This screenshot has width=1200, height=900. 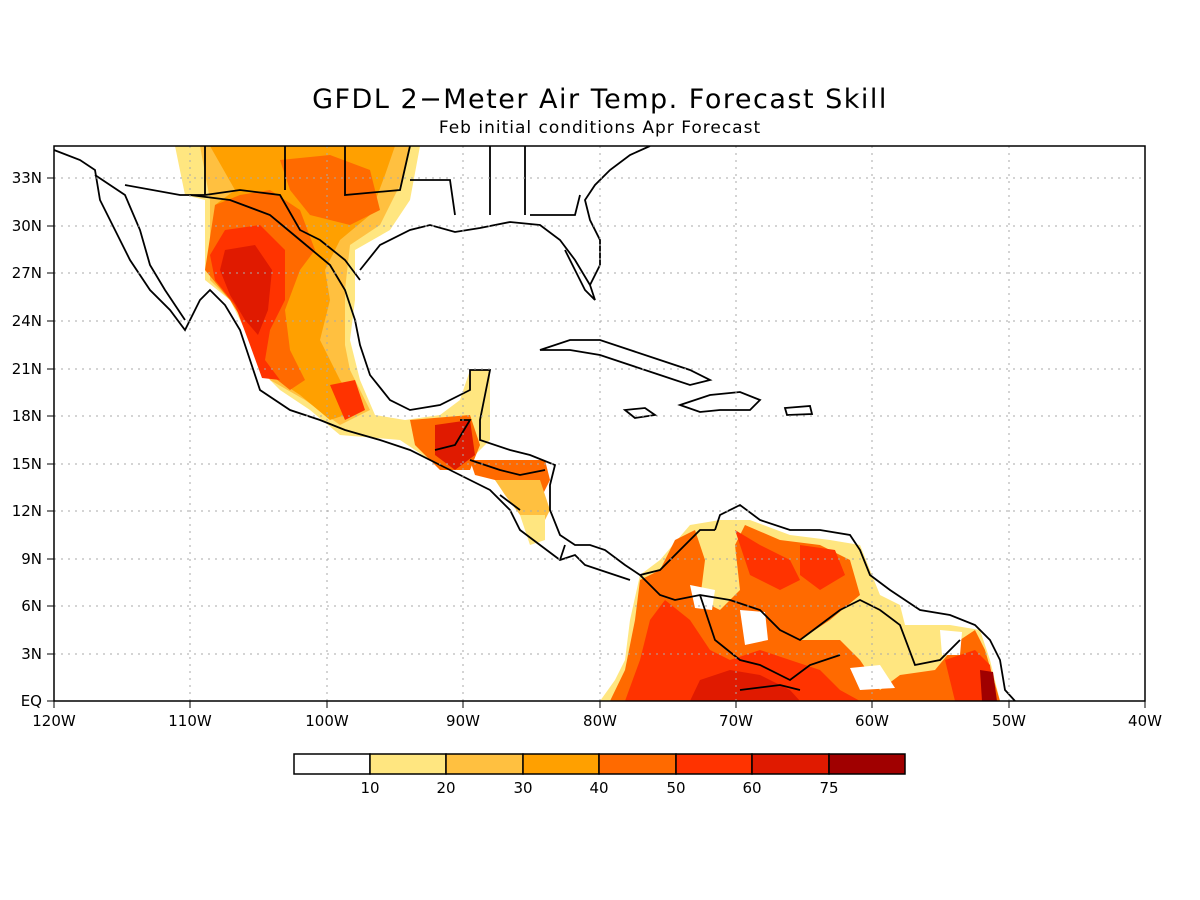 What do you see at coordinates (640, 413) in the screenshot?
I see `coastline-jamaica` at bounding box center [640, 413].